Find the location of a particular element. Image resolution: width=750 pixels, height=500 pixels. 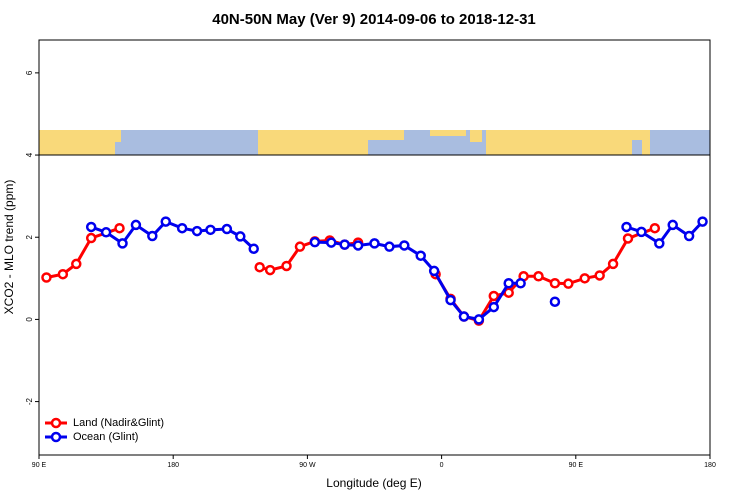

y-tick-label: 4 is located at coordinates (29, 154).